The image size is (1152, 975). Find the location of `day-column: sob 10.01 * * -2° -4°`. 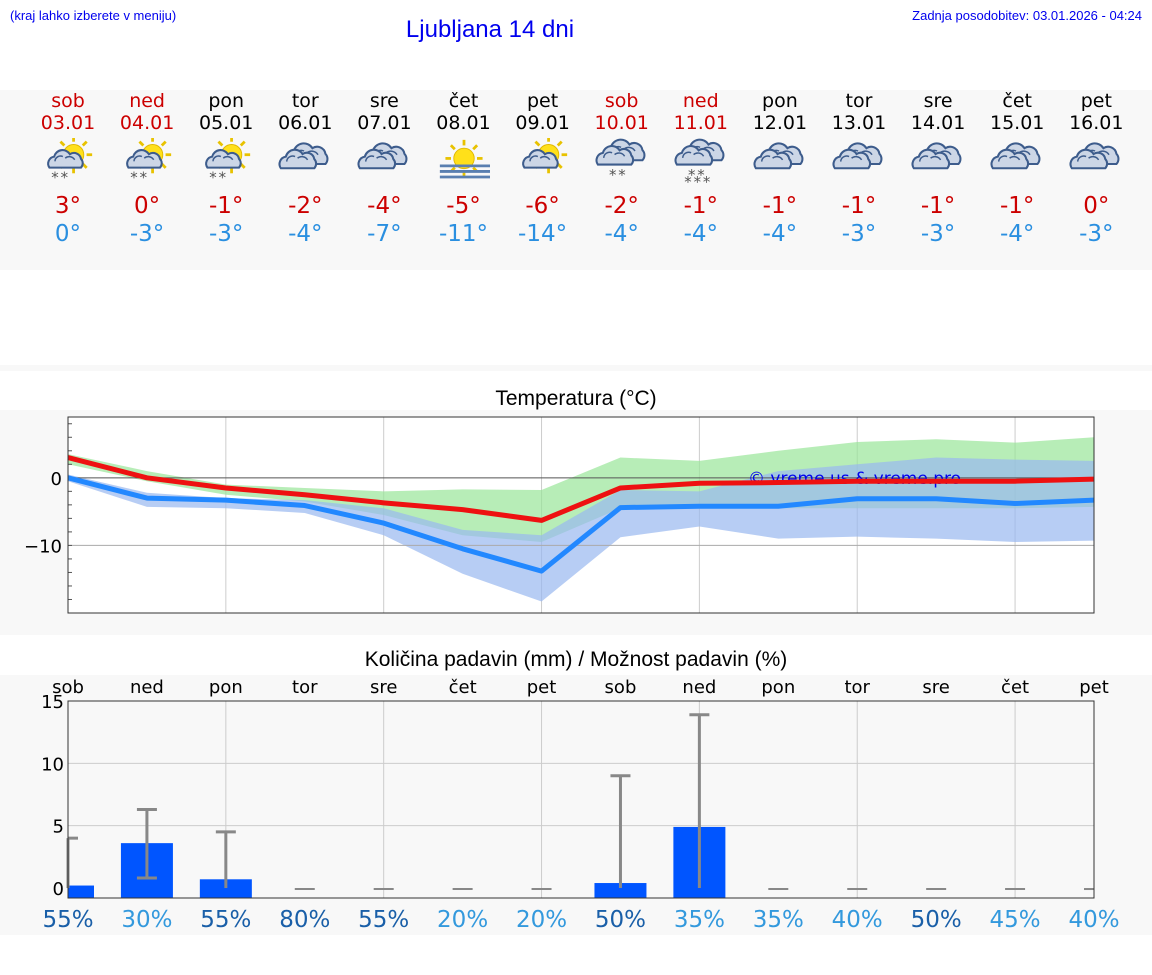

day-column: sob 10.01 * * -2° -4° is located at coordinates (622, 169).